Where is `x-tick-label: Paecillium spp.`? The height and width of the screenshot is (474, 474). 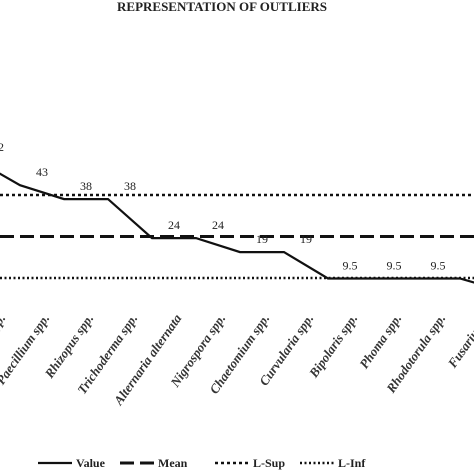 x-tick-label: Paecillium spp. is located at coordinates (26, 349).